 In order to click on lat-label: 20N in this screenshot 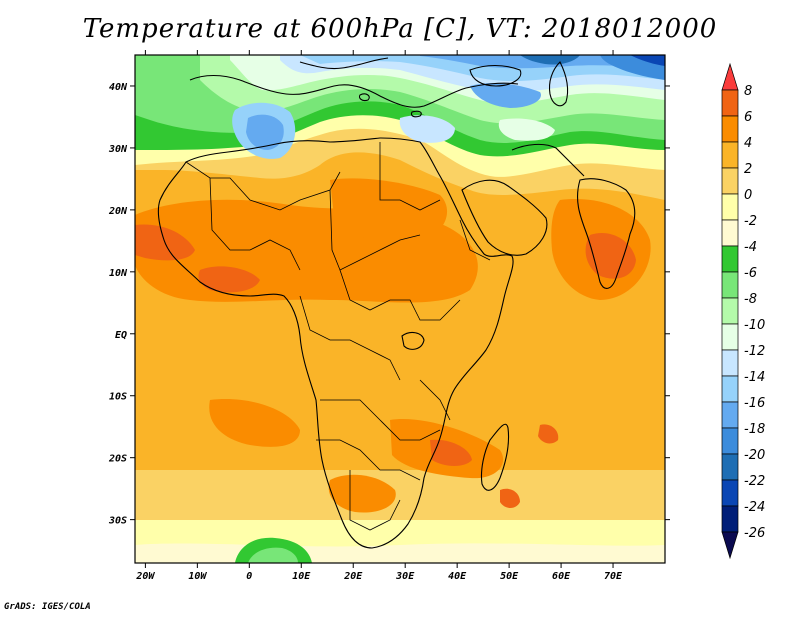, I will do `click(118, 211)`.